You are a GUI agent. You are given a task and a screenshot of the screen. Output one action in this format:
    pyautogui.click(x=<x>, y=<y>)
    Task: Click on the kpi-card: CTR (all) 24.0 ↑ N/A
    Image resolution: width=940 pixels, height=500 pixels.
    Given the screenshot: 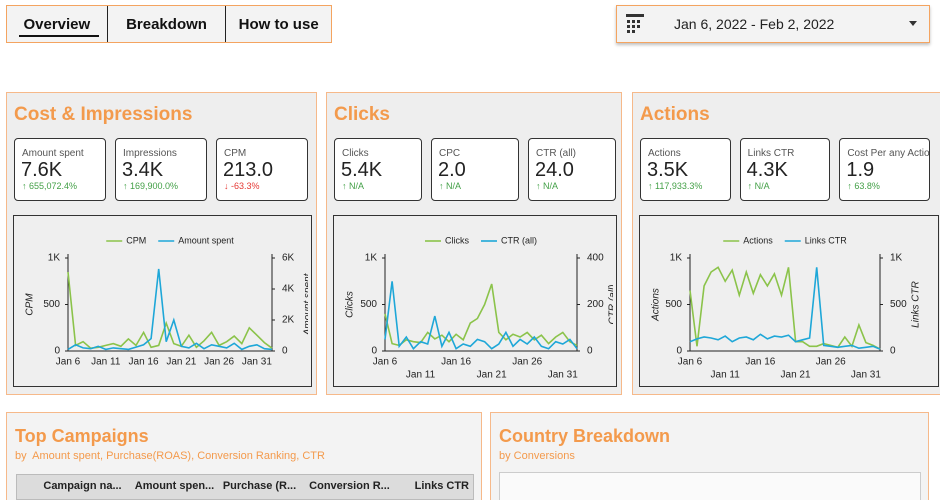 What is the action you would take?
    pyautogui.click(x=572, y=169)
    